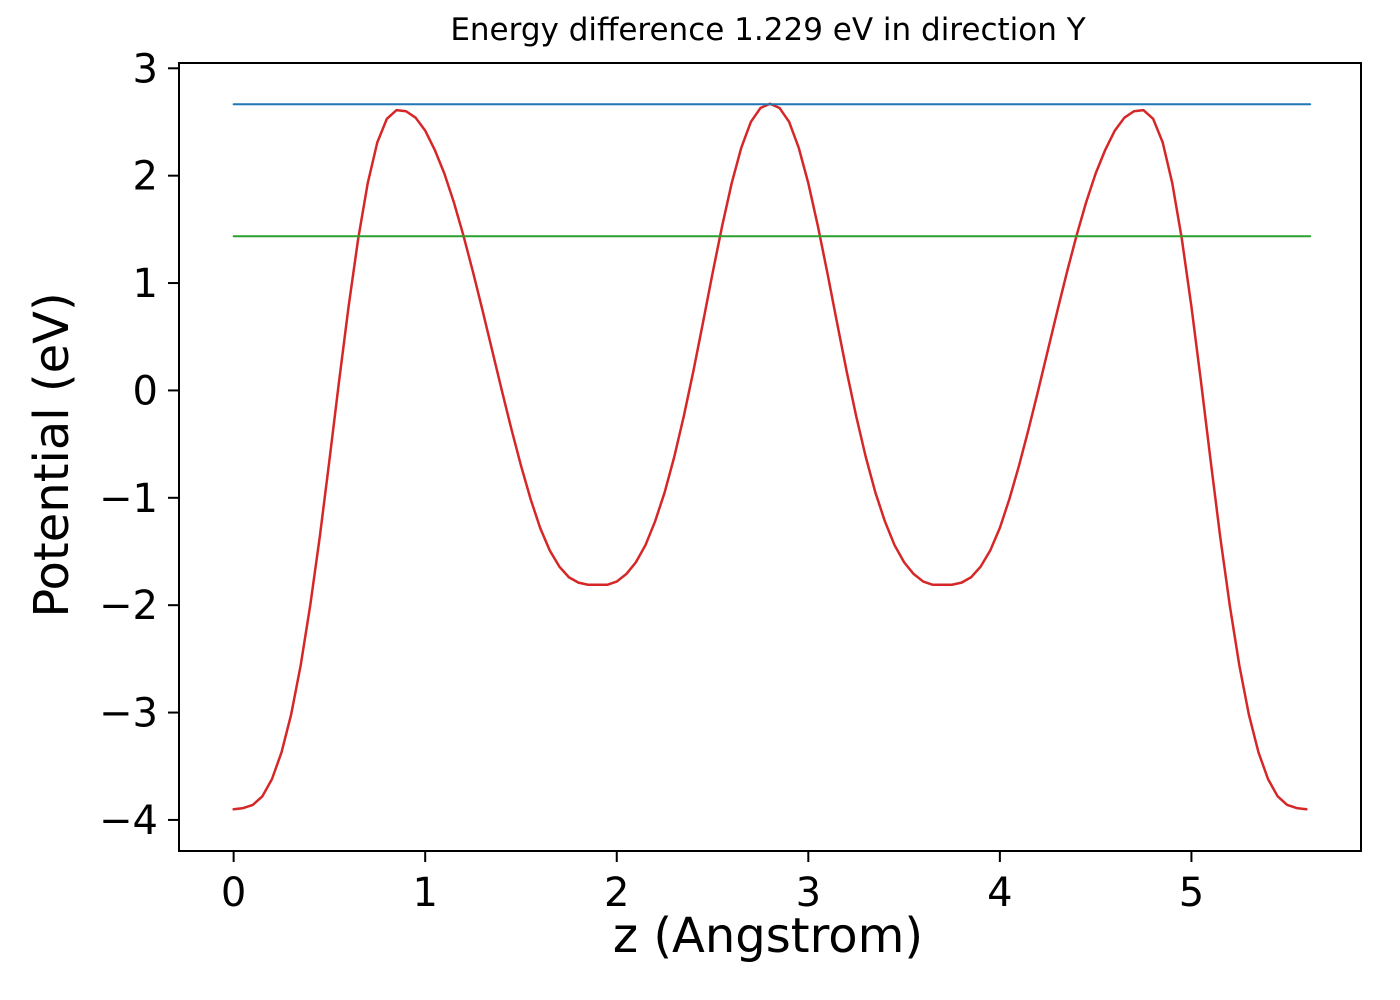 The height and width of the screenshot is (1000, 1400). What do you see at coordinates (616, 893) in the screenshot?
I see `x-tick-label: 2` at bounding box center [616, 893].